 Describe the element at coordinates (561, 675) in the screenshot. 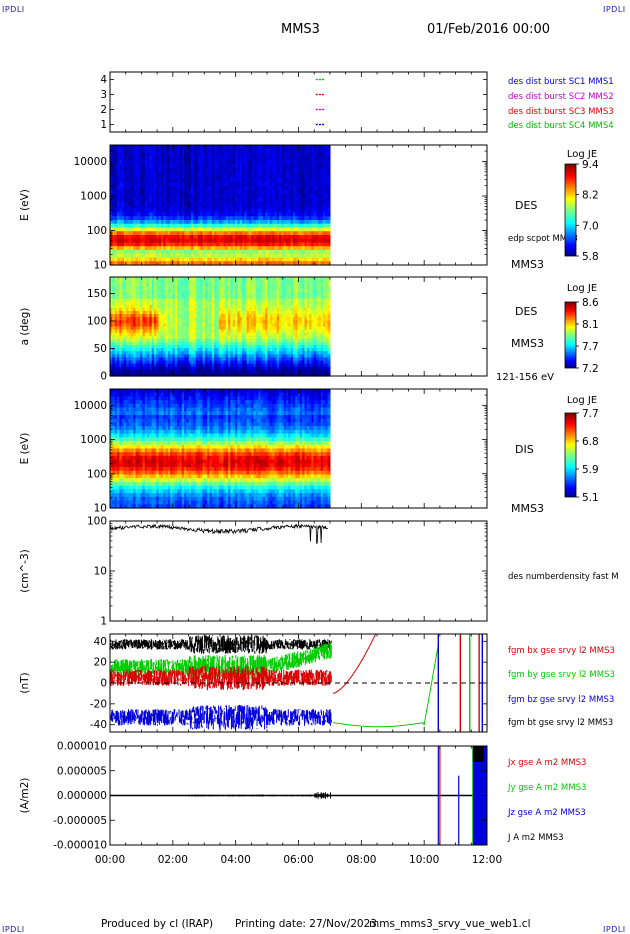

I see `legend-entry: fgm by gse srvy l2 MMS3` at that location.